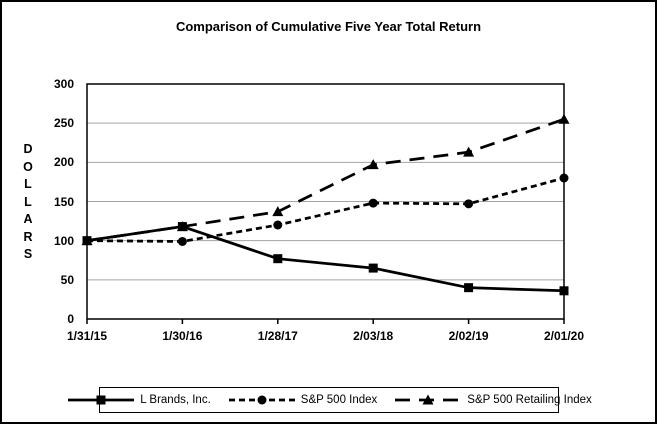 The image size is (657, 424). I want to click on y-tick-label: 100, so click(63, 240).